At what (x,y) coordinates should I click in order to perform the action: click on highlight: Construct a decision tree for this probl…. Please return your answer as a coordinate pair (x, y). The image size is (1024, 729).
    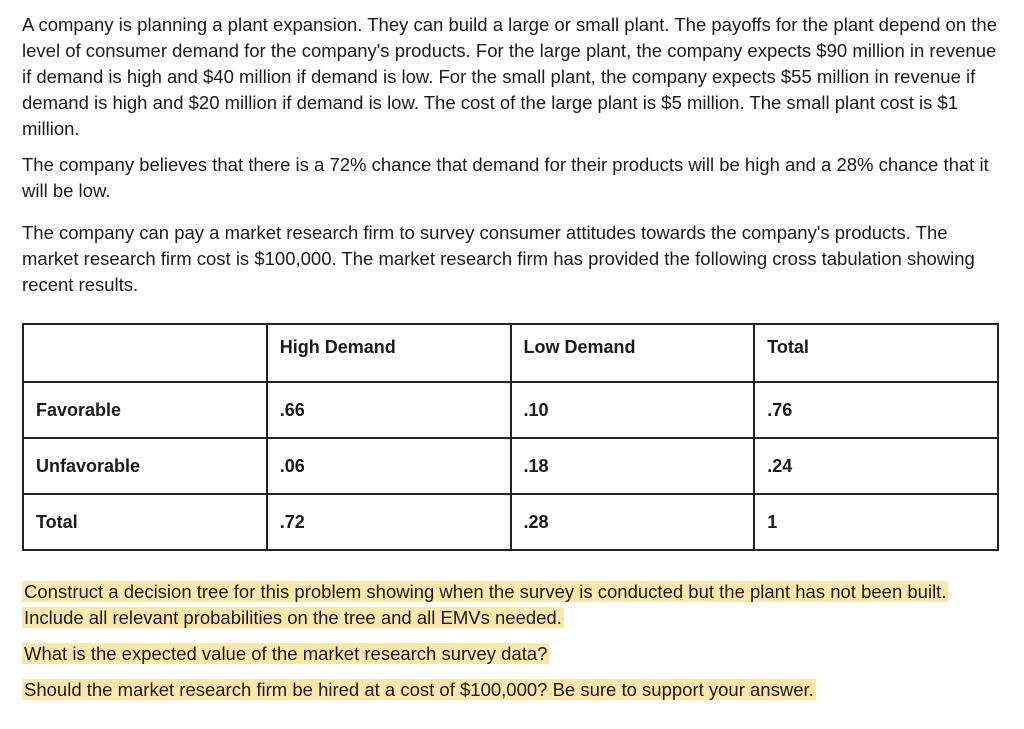
    Looking at the image, I should click on (485, 604).